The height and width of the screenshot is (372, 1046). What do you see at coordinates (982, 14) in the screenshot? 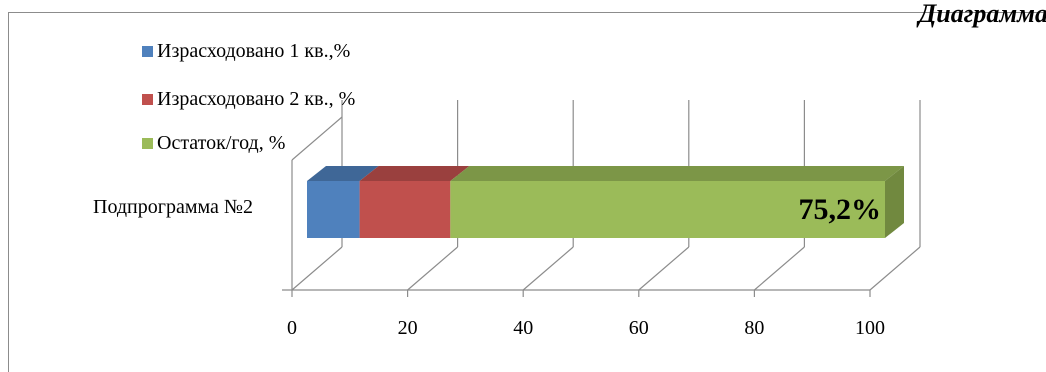
I see `chart-caption: Диаграмма` at bounding box center [982, 14].